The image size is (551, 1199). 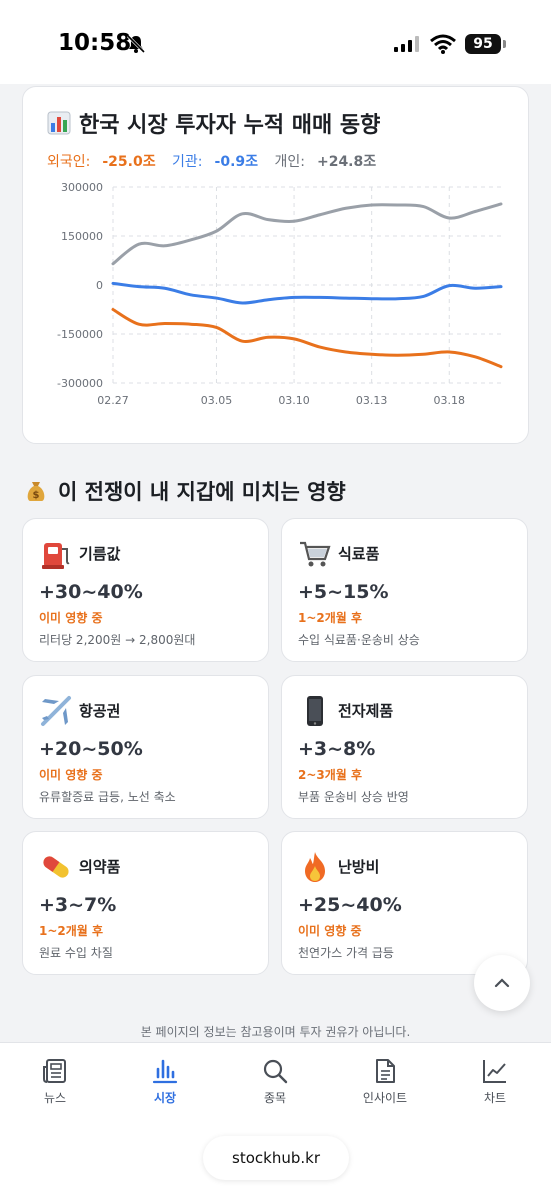 I want to click on tab-market: 시장, so click(x=165, y=1081).